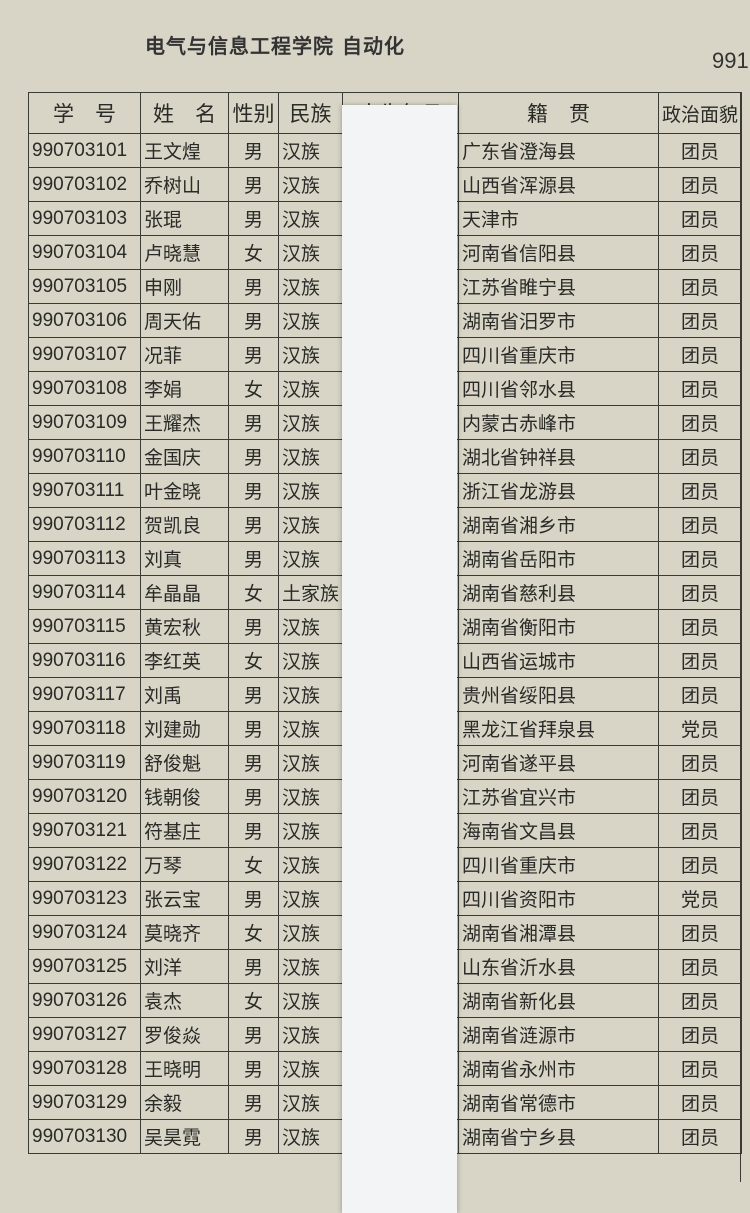 This screenshot has width=750, height=1213. Describe the element at coordinates (84, 456) in the screenshot. I see `student-id-cell: 990703110` at that location.